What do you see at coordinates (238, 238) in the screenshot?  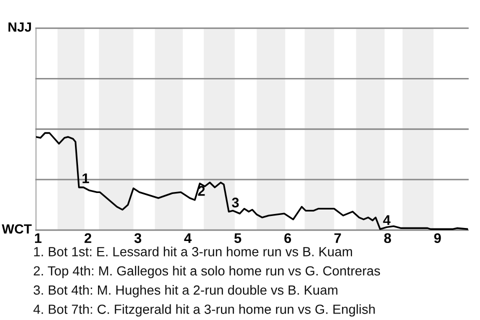 I see `x-tick-label: 5` at bounding box center [238, 238].